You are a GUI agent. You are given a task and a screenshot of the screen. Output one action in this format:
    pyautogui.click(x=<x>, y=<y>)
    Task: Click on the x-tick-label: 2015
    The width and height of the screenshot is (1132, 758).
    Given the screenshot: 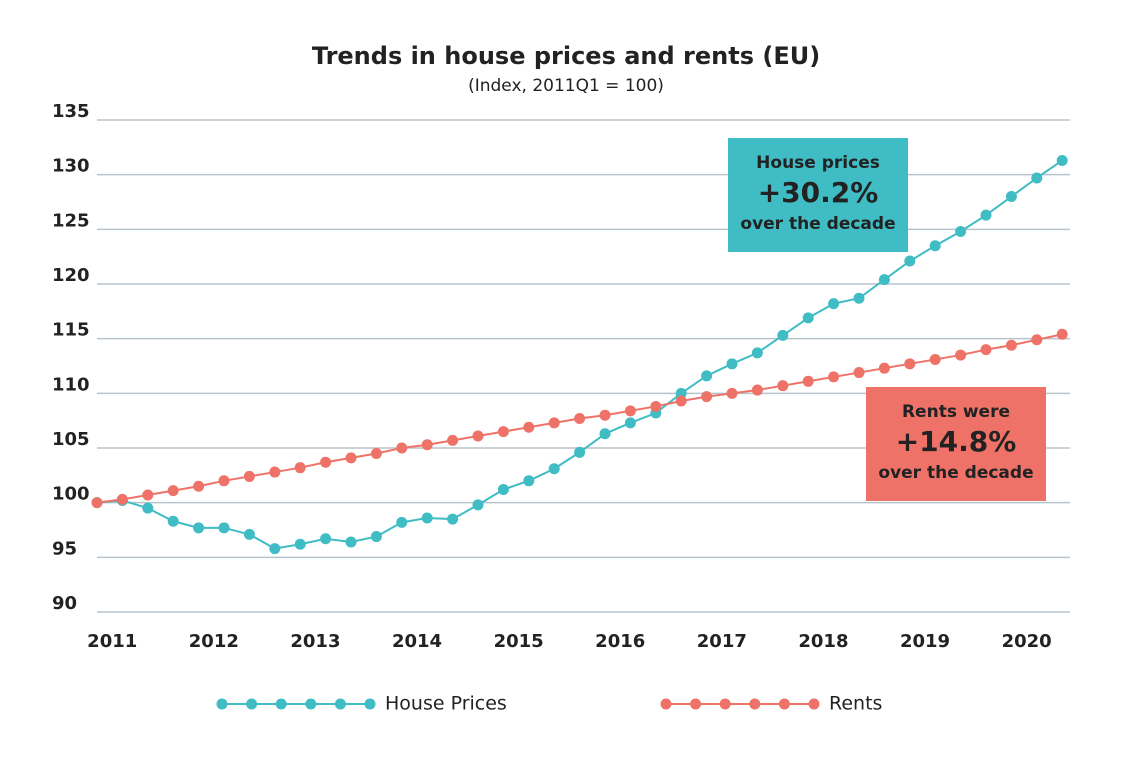 What is the action you would take?
    pyautogui.click(x=519, y=641)
    